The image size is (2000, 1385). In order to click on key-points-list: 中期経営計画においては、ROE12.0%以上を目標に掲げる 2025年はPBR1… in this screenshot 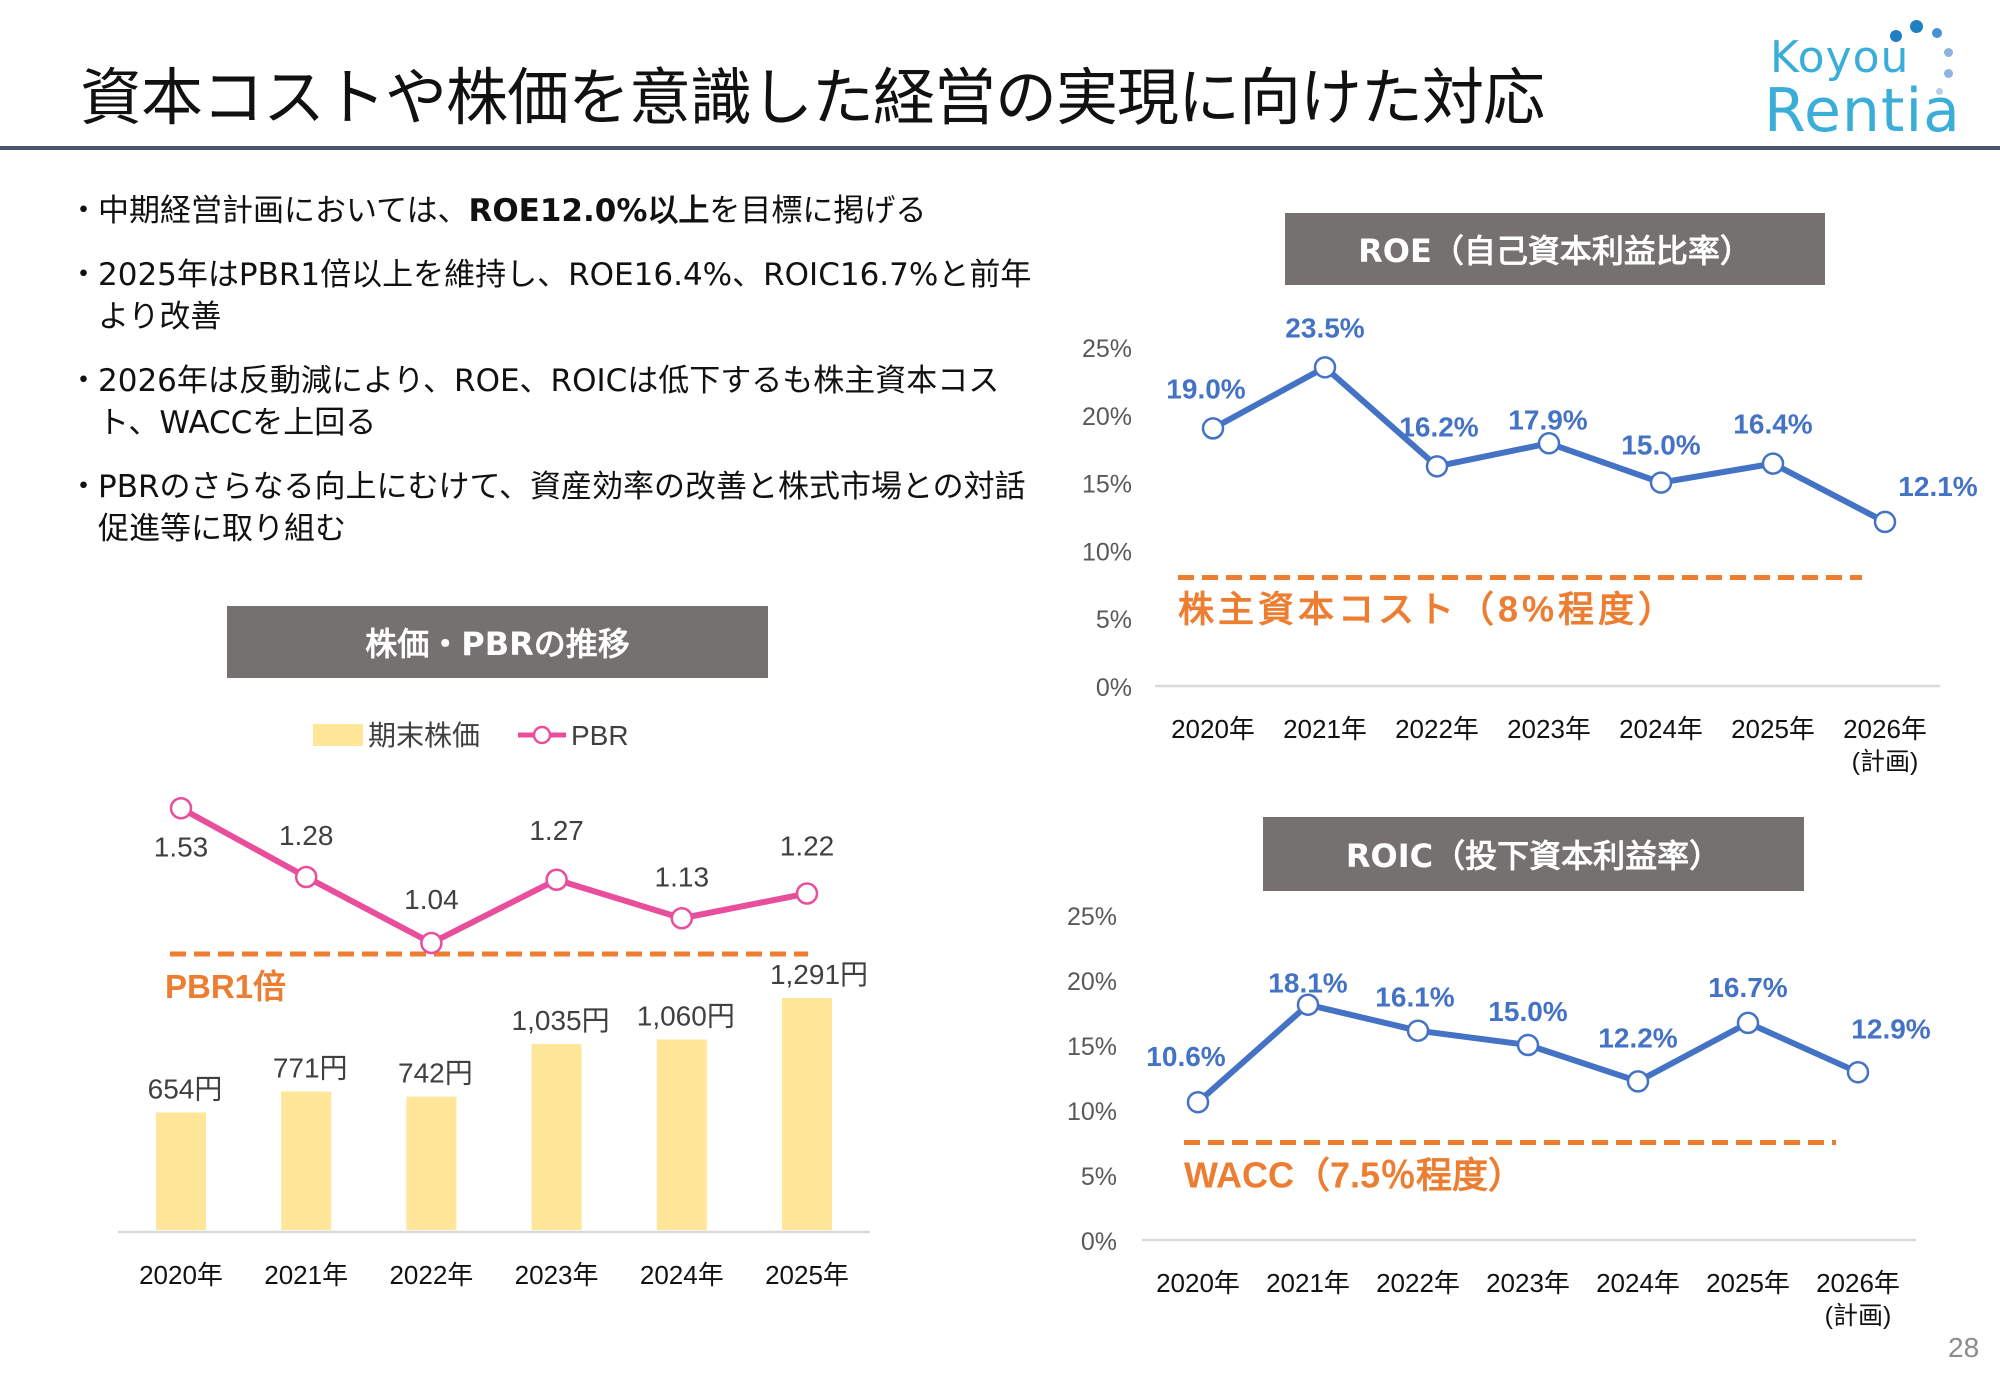, I will do `click(550, 381)`.